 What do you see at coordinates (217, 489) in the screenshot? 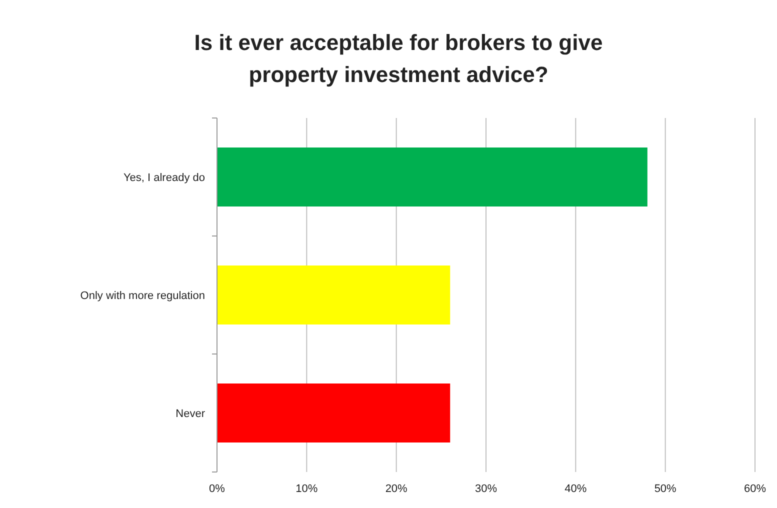
I see `x-tick-label: 0%` at bounding box center [217, 489].